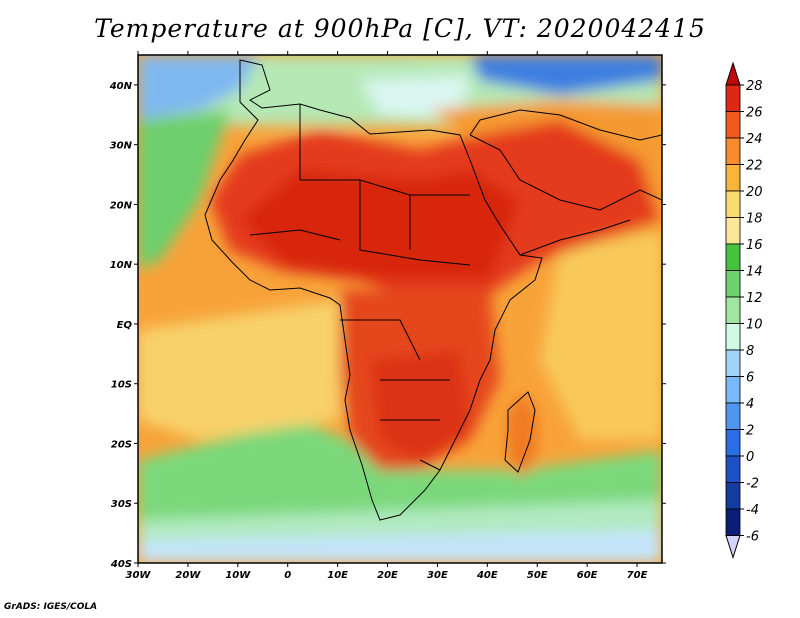 The width and height of the screenshot is (800, 618). Describe the element at coordinates (733, 547) in the screenshot. I see `colorbar-bottom-arrow` at that location.